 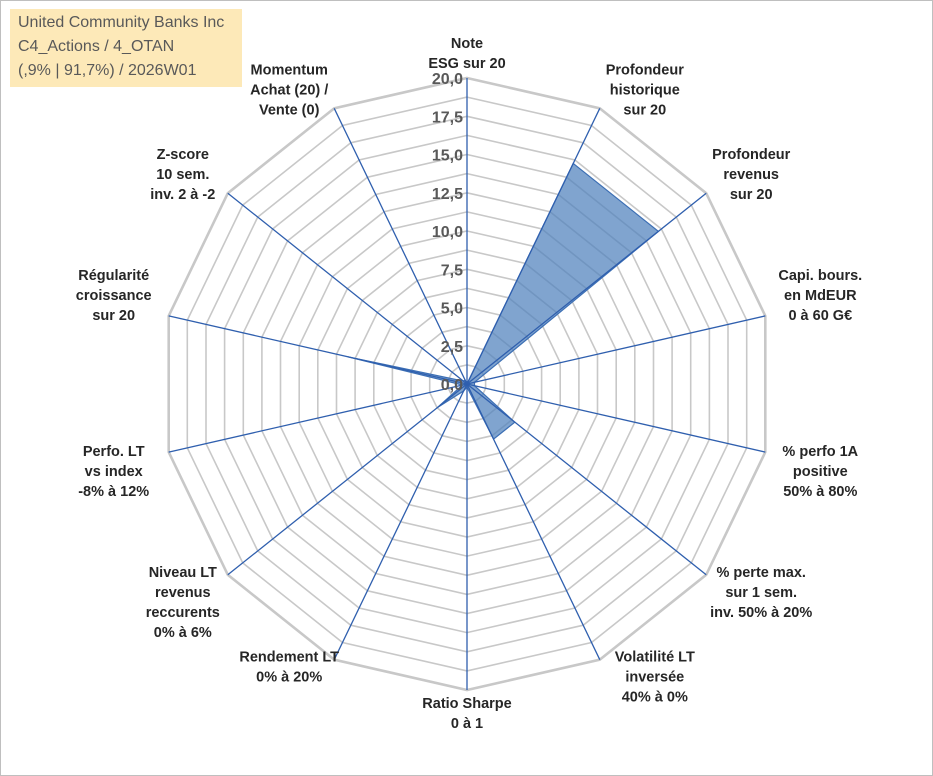 What do you see at coordinates (452, 385) in the screenshot?
I see `tick-label: 0,0` at bounding box center [452, 385].